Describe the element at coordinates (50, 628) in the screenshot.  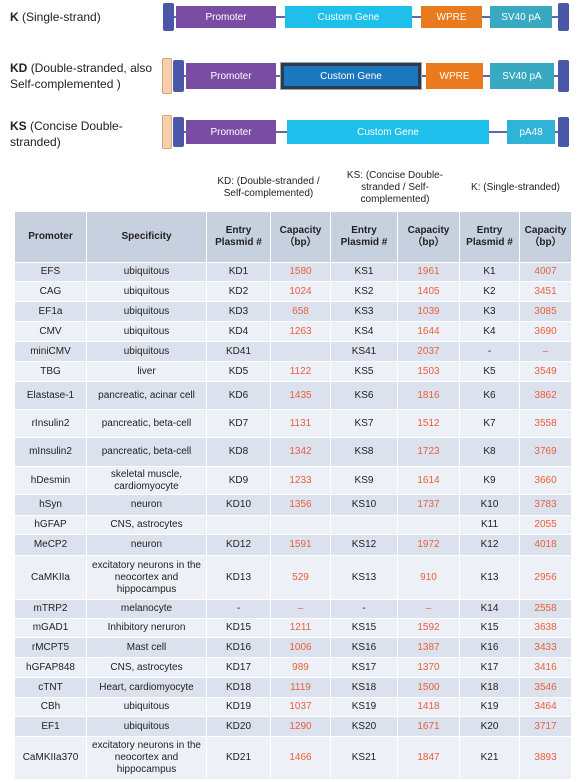
I see `table-cell: mGAD1` at that location.